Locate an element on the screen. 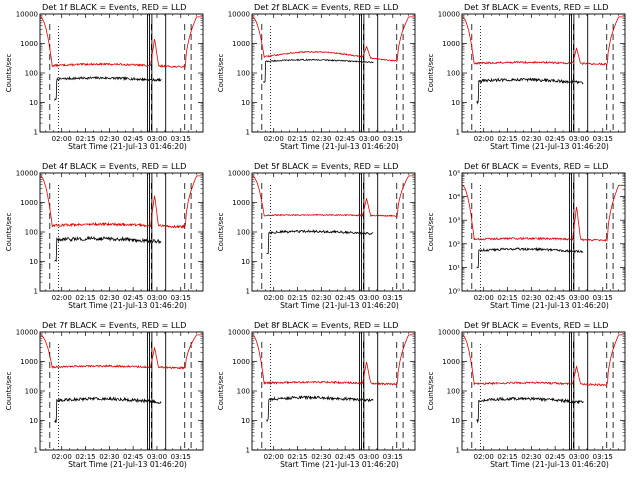  panel-title: Det 2f BLACK = Events, RED = LLD is located at coordinates (326, 7).